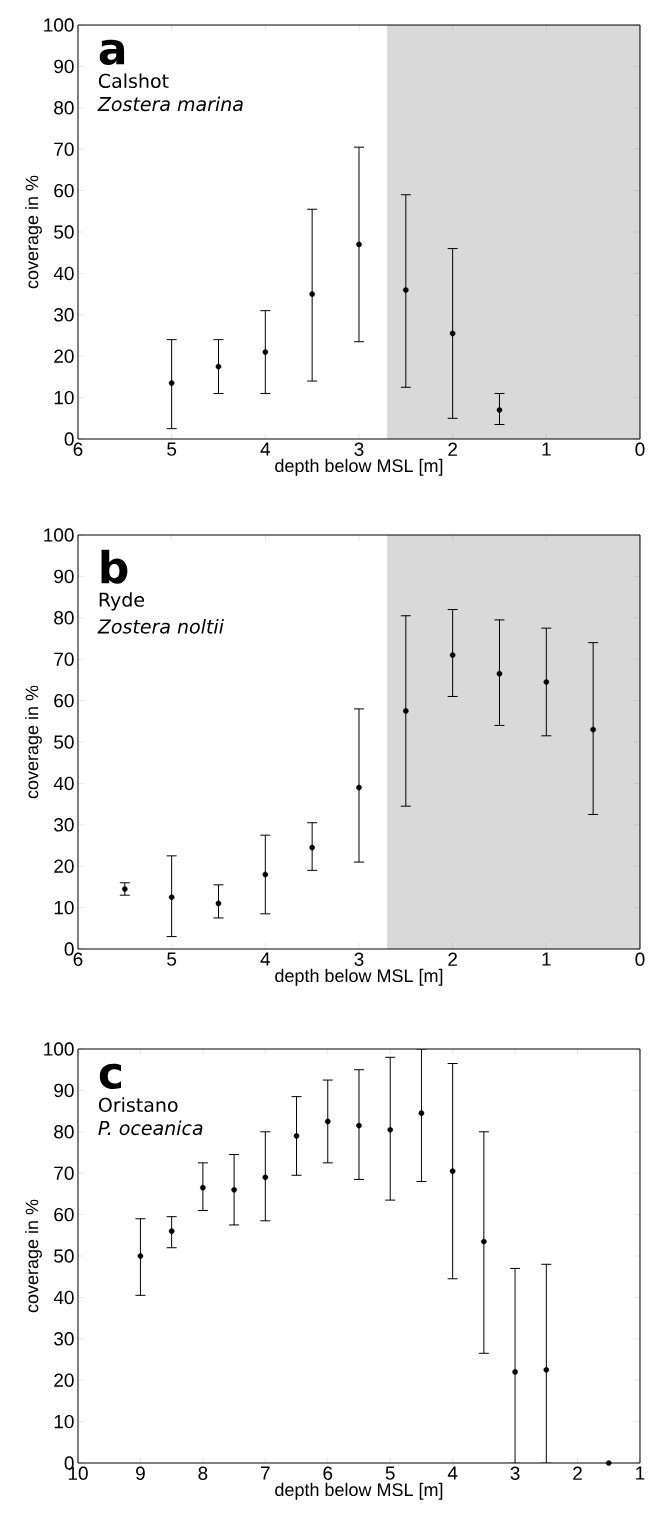 The width and height of the screenshot is (650, 1526). Describe the element at coordinates (160, 626) in the screenshot. I see `annotation: Zostera noltii` at that location.